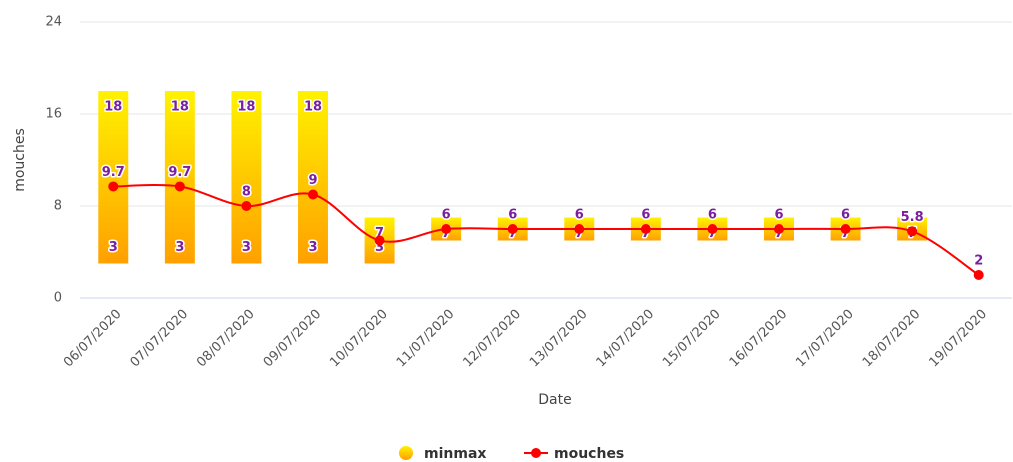 The image size is (1013, 462). Describe the element at coordinates (589, 454) in the screenshot. I see `legend-label: mouches` at that location.